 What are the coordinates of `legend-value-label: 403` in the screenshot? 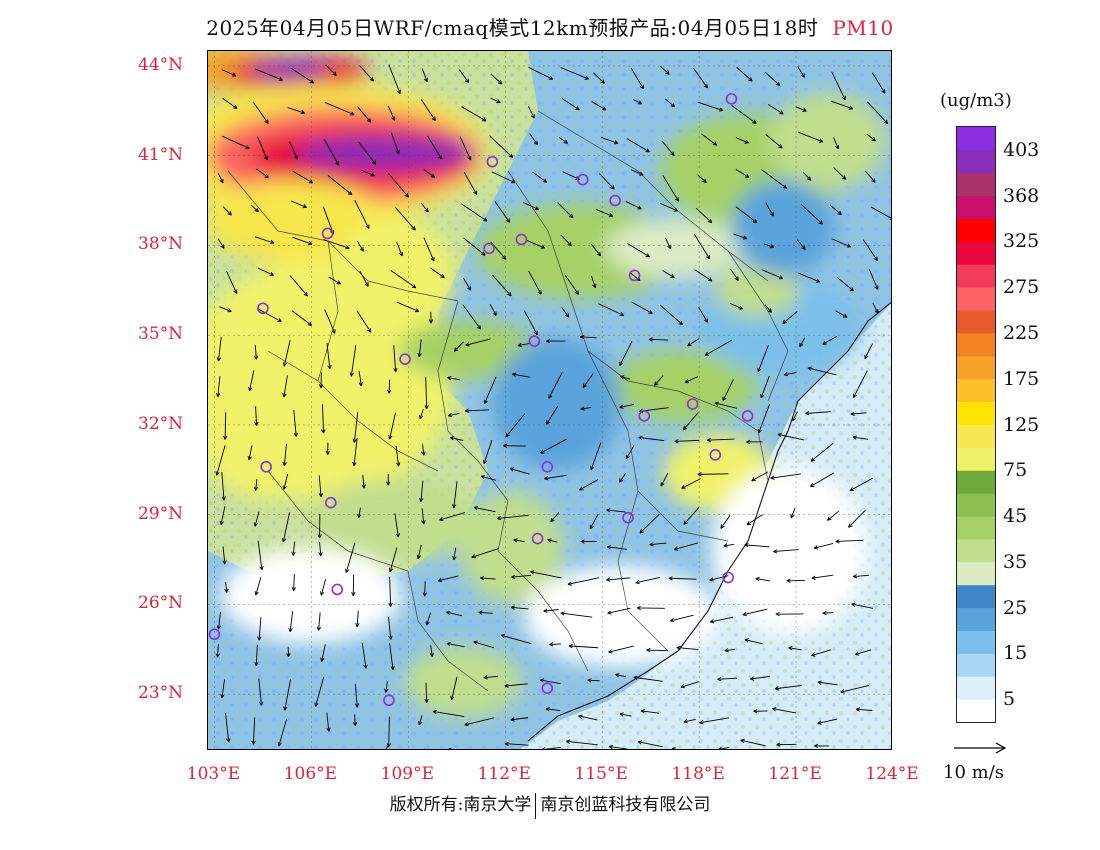 It's located at (1021, 149).